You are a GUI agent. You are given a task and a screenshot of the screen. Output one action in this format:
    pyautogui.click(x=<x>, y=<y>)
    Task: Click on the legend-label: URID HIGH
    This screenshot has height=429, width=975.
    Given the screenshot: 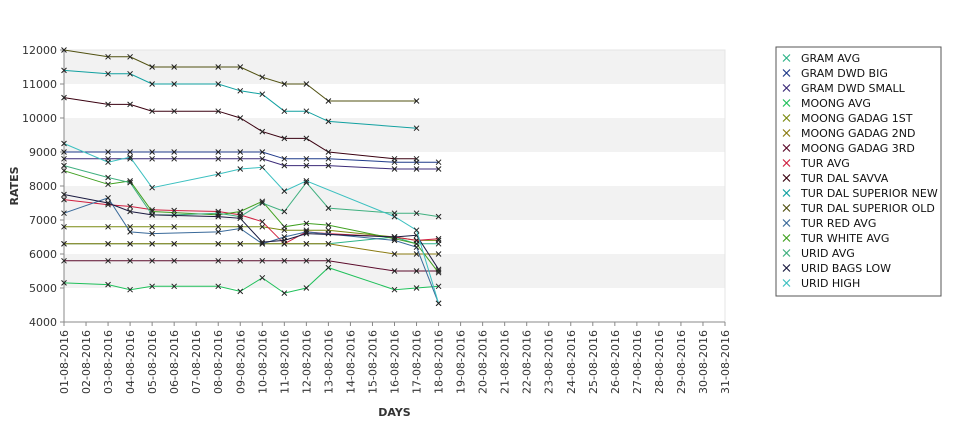 What is the action you would take?
    pyautogui.click(x=830, y=283)
    